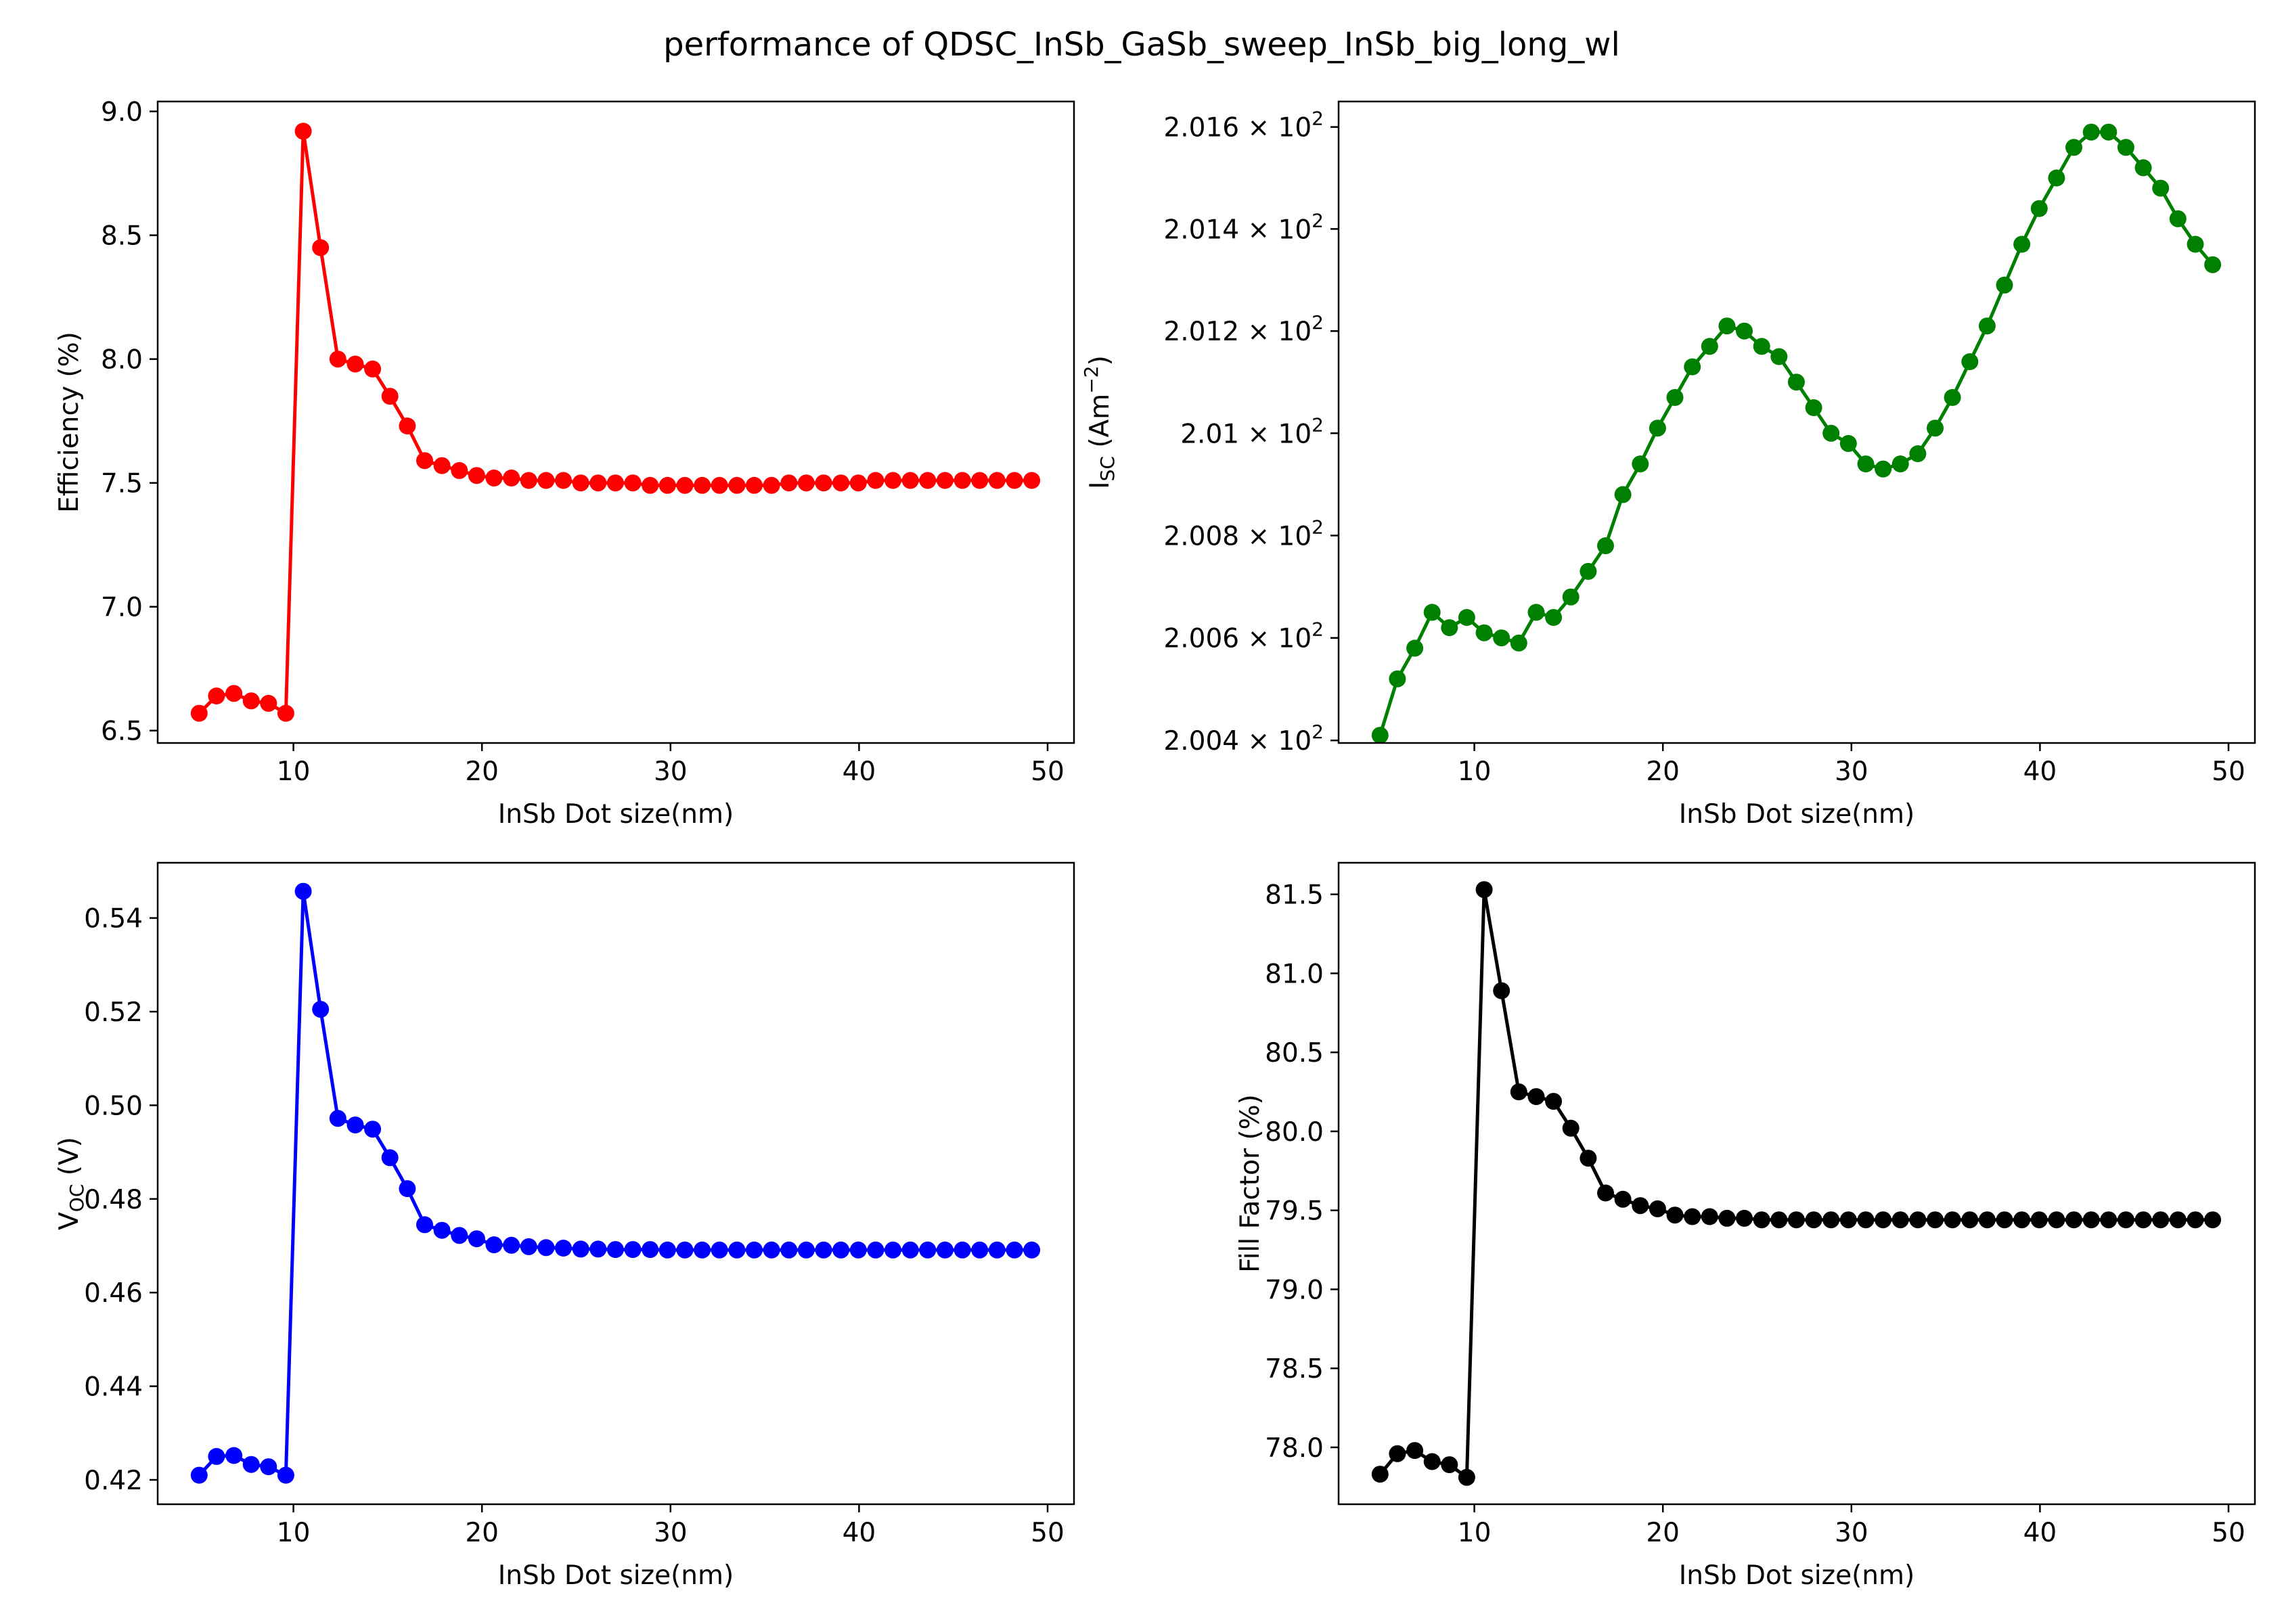 This screenshot has height=1624, width=2284. What do you see at coordinates (2228, 1533) in the screenshot?
I see `x-tick-label: 50` at bounding box center [2228, 1533].